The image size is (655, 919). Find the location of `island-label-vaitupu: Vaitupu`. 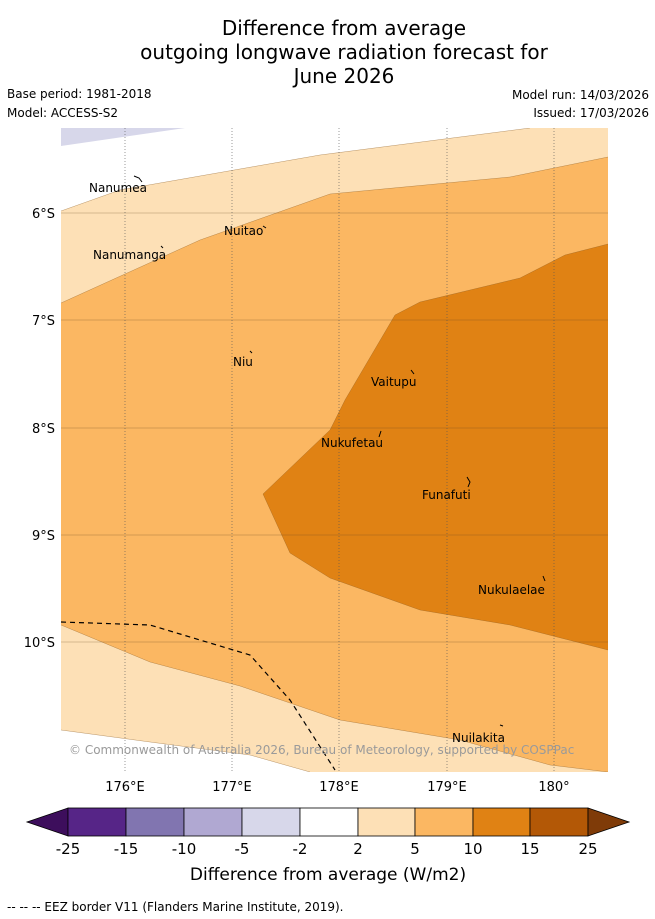

island-label-vaitupu: Vaitupu is located at coordinates (394, 382).